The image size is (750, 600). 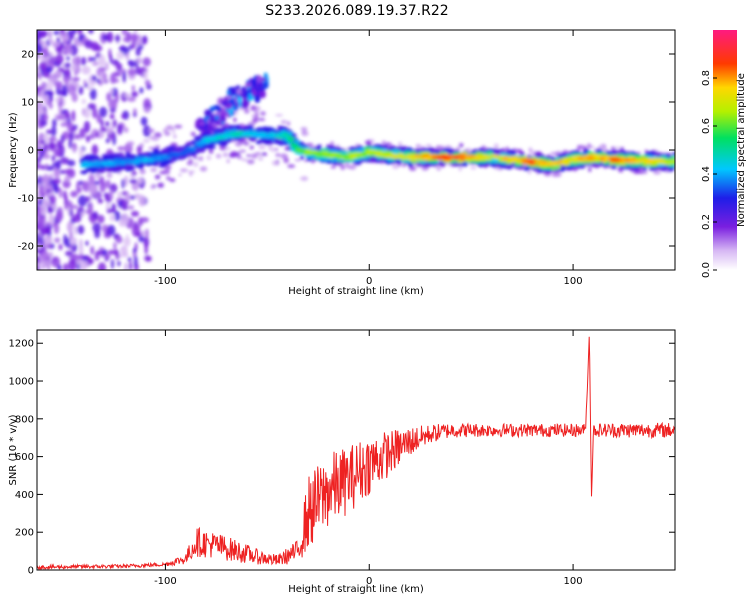 I want to click on colorbar-tick-label: 0.6, so click(x=706, y=126).